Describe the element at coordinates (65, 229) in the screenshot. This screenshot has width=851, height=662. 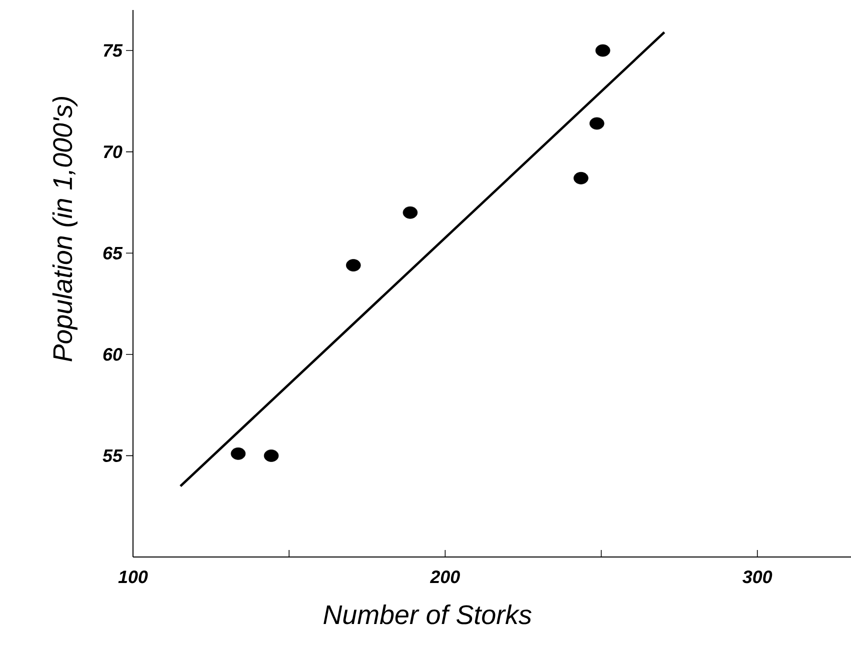
I see `y-axis-title: Population (in 1,000's)` at that location.